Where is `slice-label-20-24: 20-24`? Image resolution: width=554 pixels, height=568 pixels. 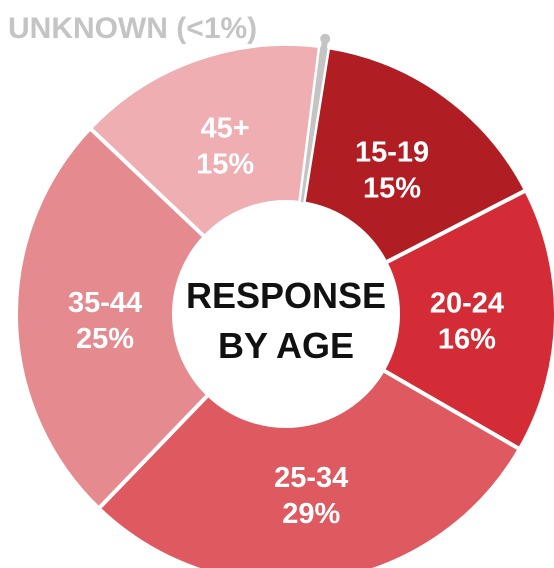 slice-label-20-24: 20-24 is located at coordinates (467, 303).